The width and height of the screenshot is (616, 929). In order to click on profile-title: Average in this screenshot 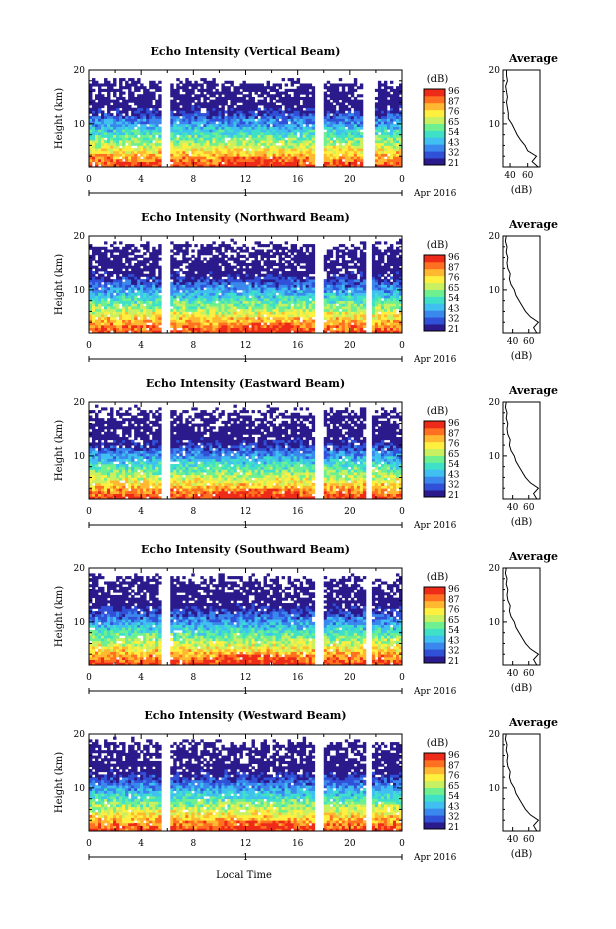, I will do `click(533, 58)`.